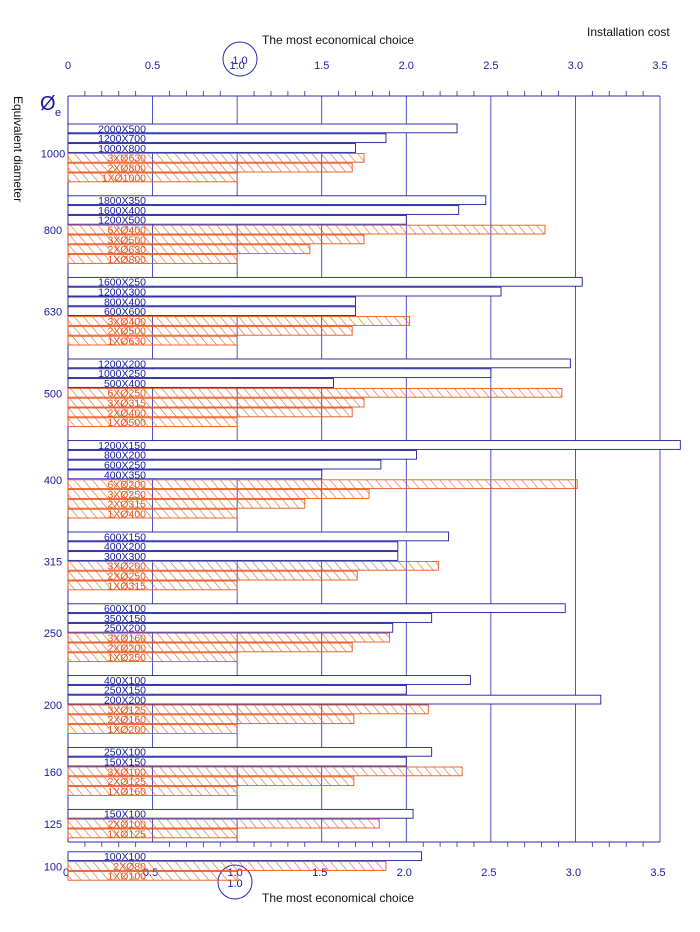 The width and height of the screenshot is (700, 932). I want to click on bar-label: 1200X300, so click(122, 293).